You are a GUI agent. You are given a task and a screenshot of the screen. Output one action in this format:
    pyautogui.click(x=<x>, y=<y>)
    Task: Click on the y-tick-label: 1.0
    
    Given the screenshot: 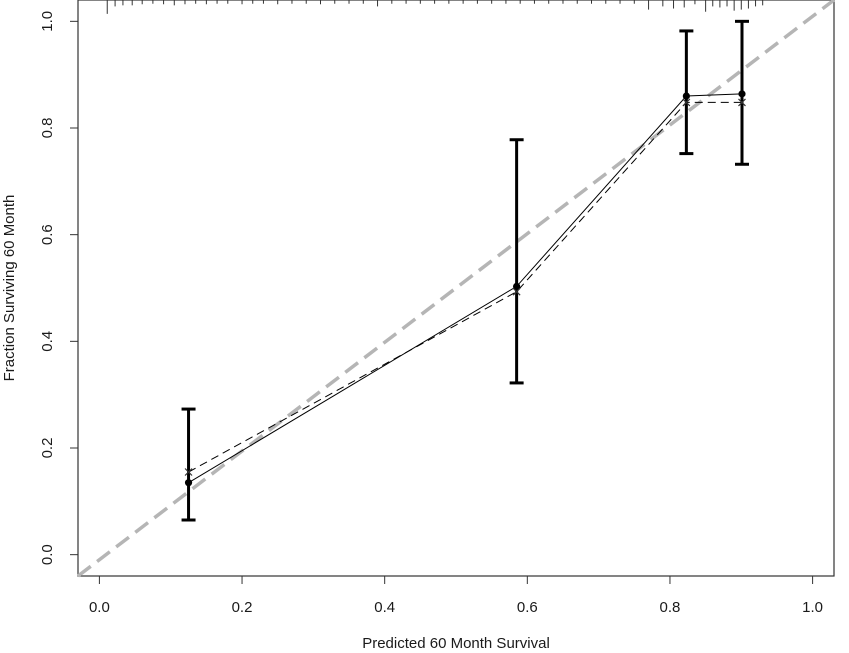 What is the action you would take?
    pyautogui.click(x=47, y=21)
    